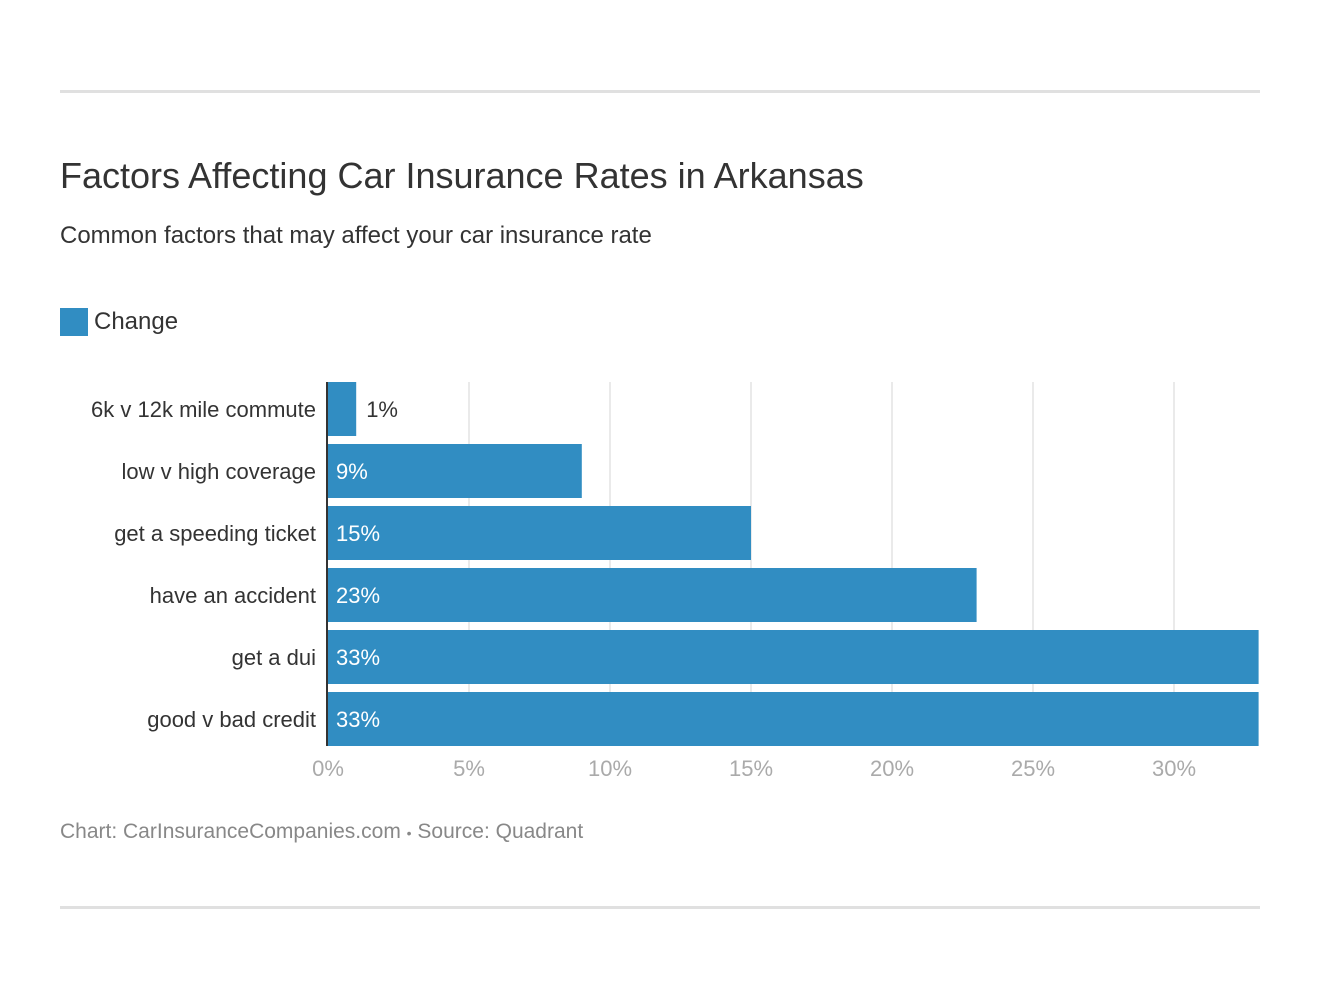 The height and width of the screenshot is (990, 1320). Describe the element at coordinates (660, 91) in the screenshot. I see `top-rule` at that location.